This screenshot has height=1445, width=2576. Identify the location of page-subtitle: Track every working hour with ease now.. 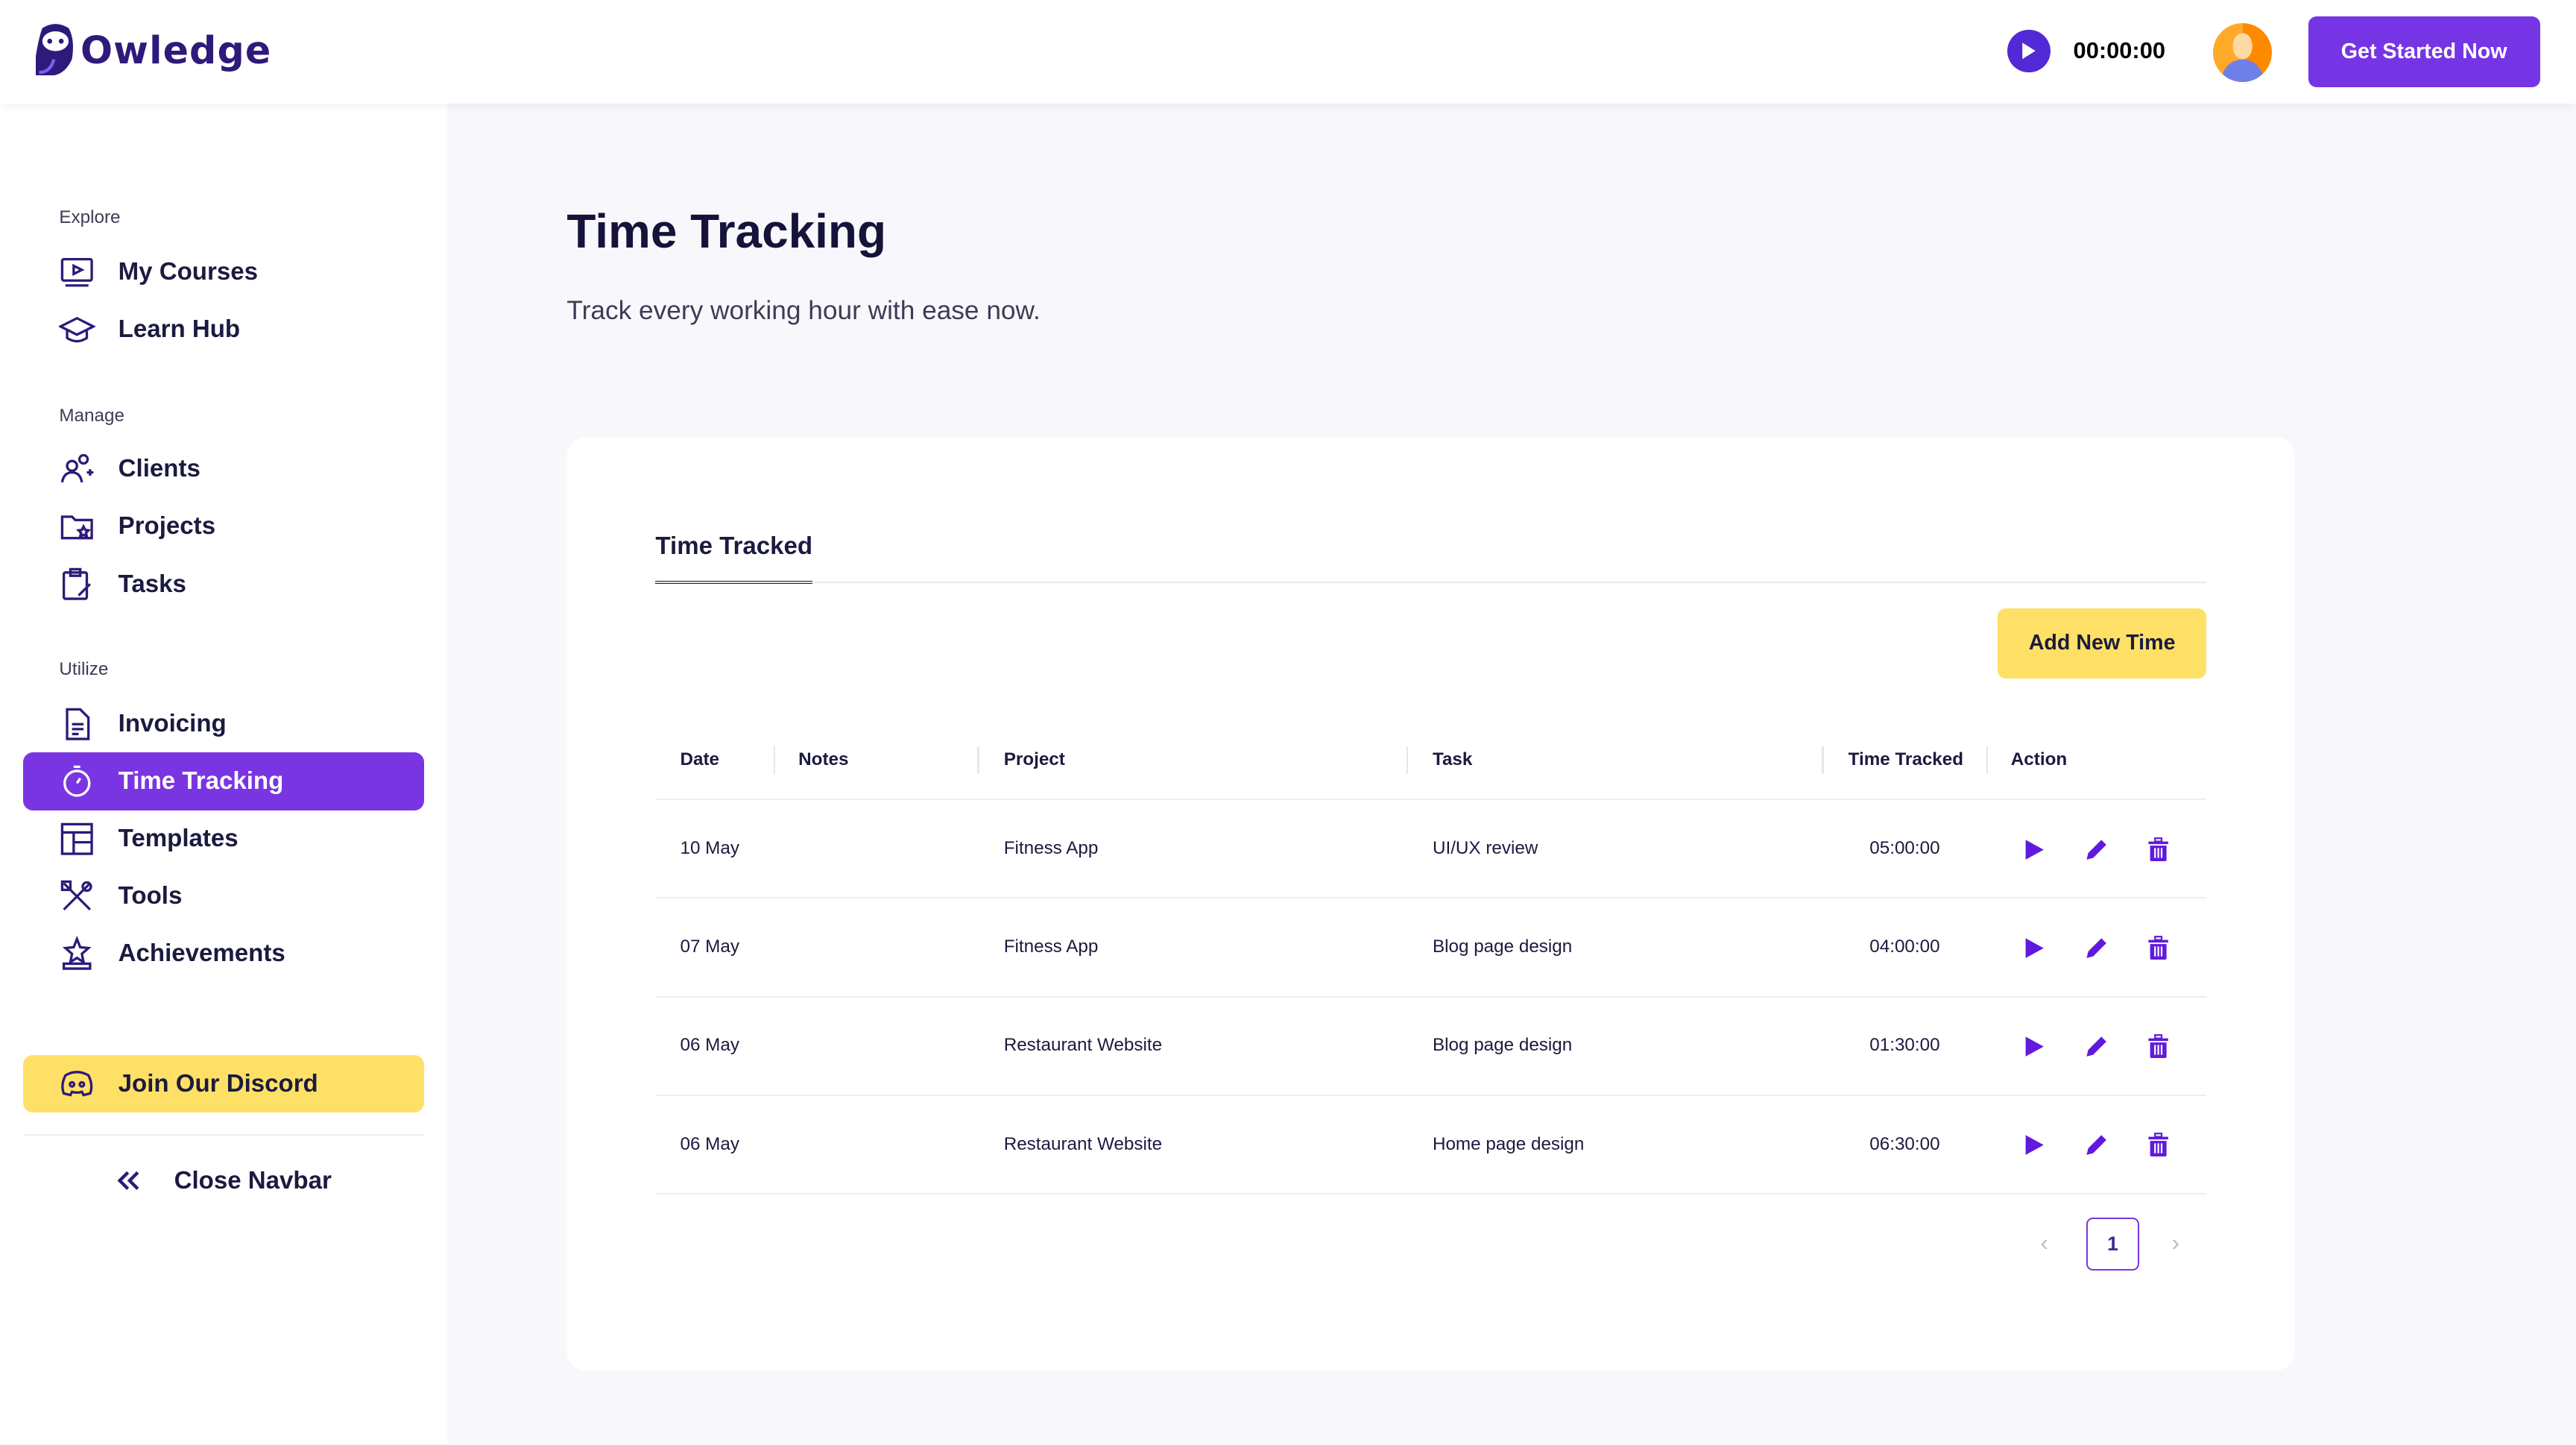
(803, 310).